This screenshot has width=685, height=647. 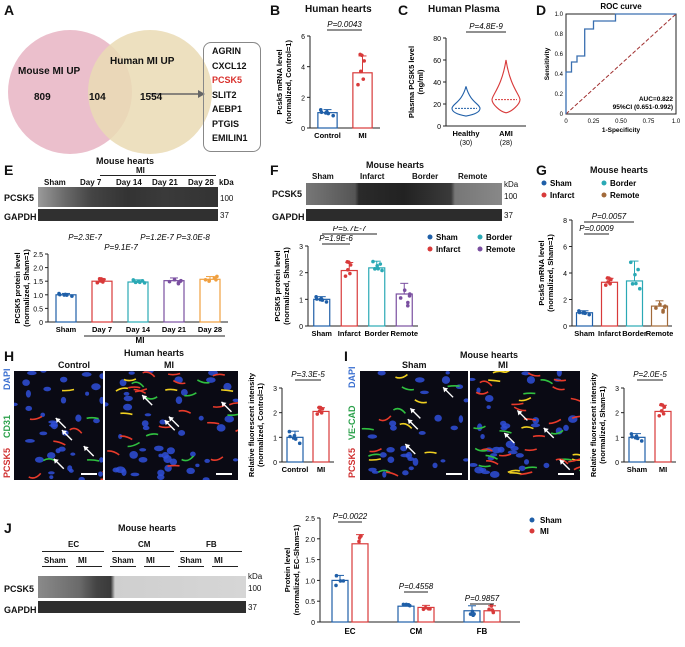 What do you see at coordinates (138, 329) in the screenshot?
I see `e-xlabel-2: Day 14` at bounding box center [138, 329].